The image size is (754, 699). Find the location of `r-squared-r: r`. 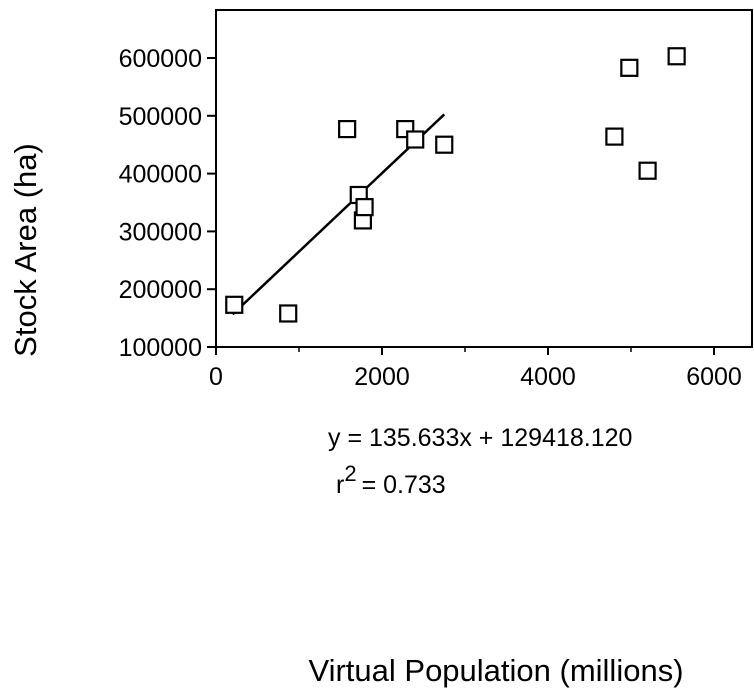

r-squared-r: r is located at coordinates (340, 485).